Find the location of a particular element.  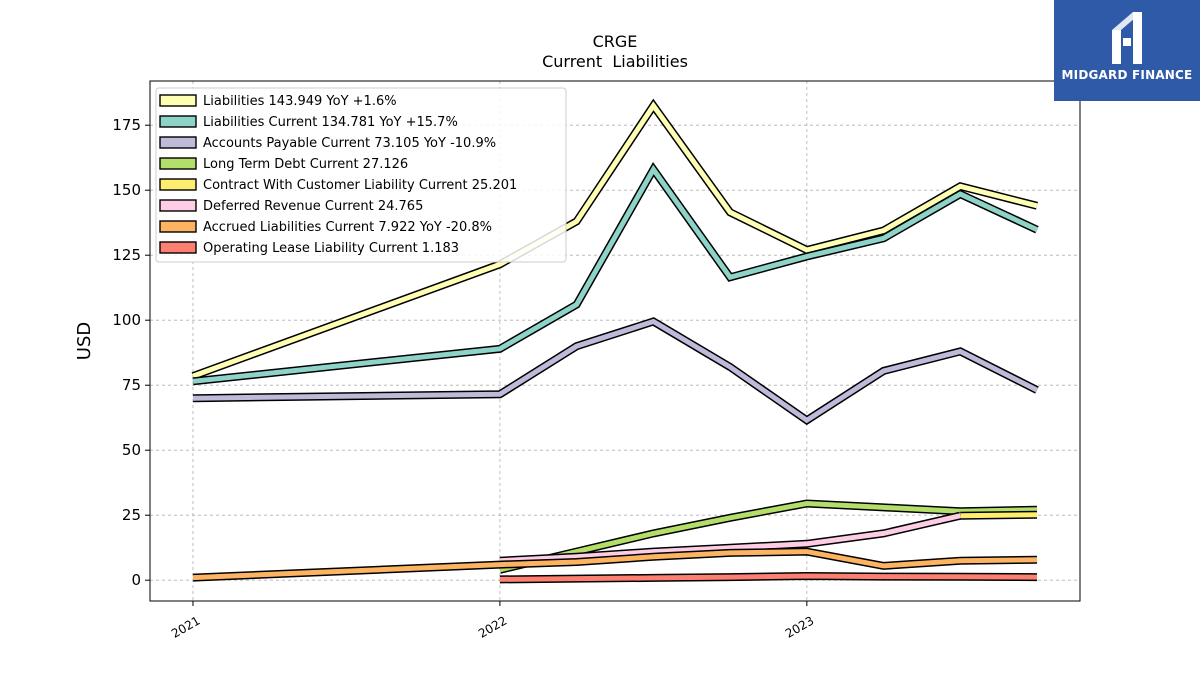

x-tick-label: 2021 is located at coordinates (185, 626).